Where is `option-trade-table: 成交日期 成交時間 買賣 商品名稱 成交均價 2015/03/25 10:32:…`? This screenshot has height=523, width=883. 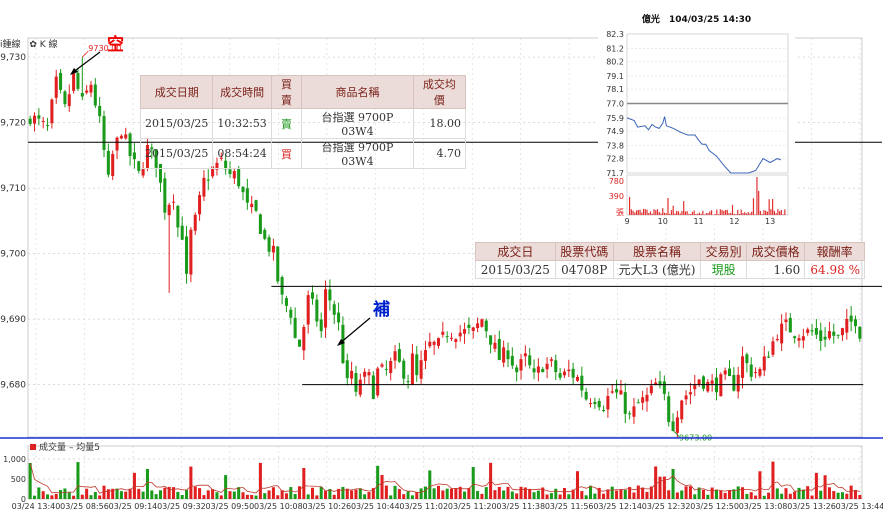 option-trade-table: 成交日期 成交時間 買賣 商品名稱 成交均價 2015/03/25 10:32:… is located at coordinates (303, 122).